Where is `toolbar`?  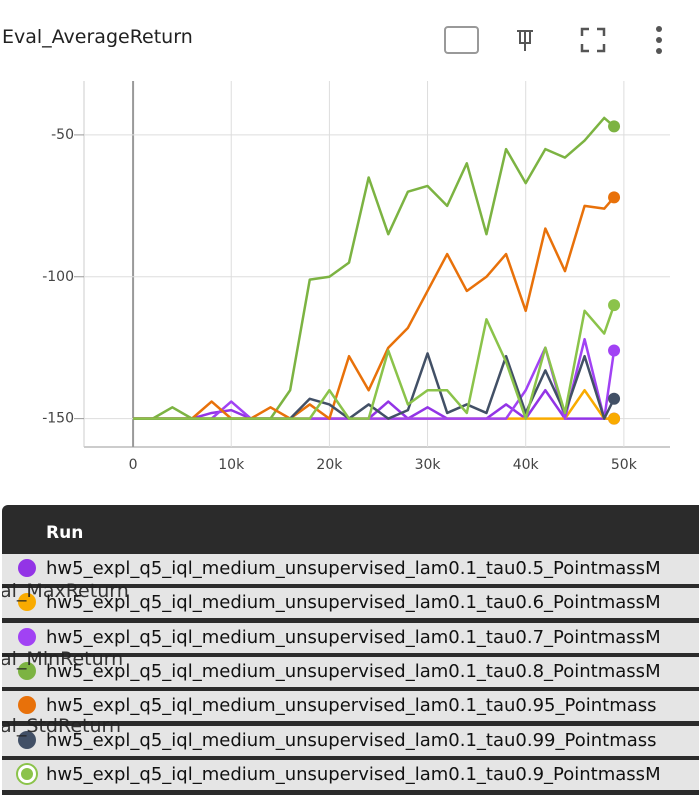
toolbar is located at coordinates (553, 40).